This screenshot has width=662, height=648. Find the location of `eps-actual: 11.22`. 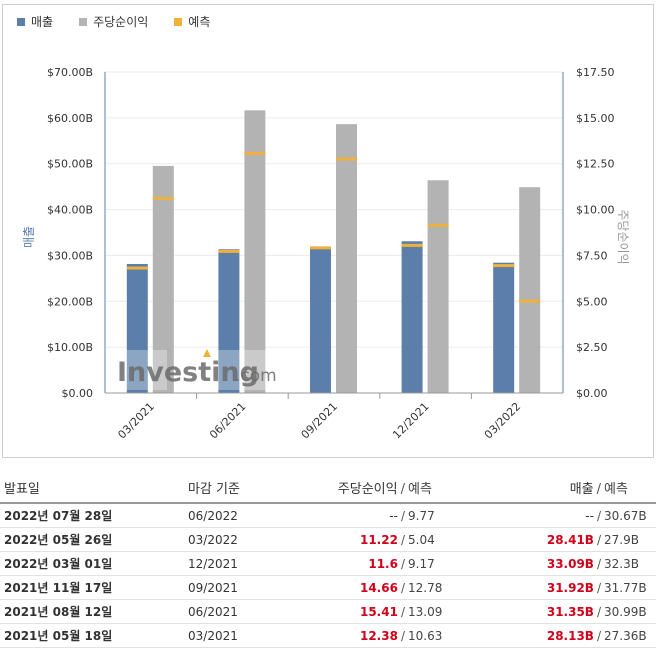

eps-actual: 11.22 is located at coordinates (378, 539).